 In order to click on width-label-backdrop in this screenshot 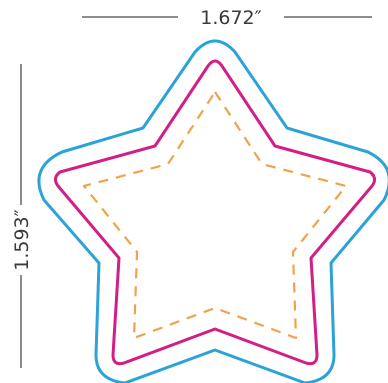, I will do `click(231, 17)`.